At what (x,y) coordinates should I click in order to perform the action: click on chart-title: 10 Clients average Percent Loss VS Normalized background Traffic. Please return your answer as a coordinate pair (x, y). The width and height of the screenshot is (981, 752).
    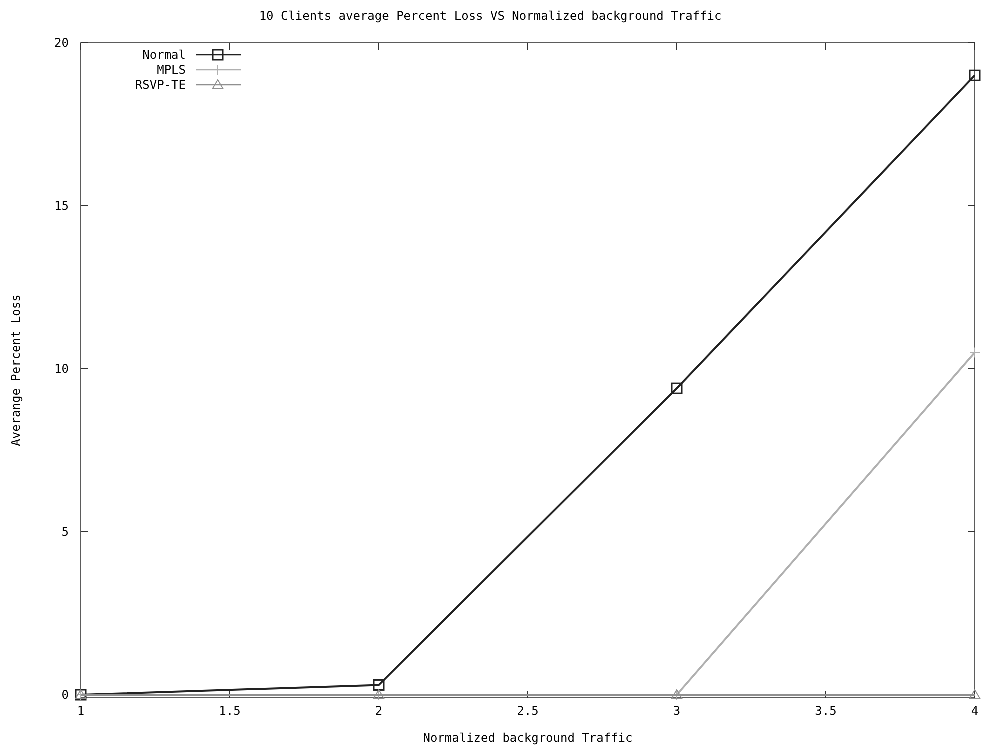
    Looking at the image, I should click on (490, 16).